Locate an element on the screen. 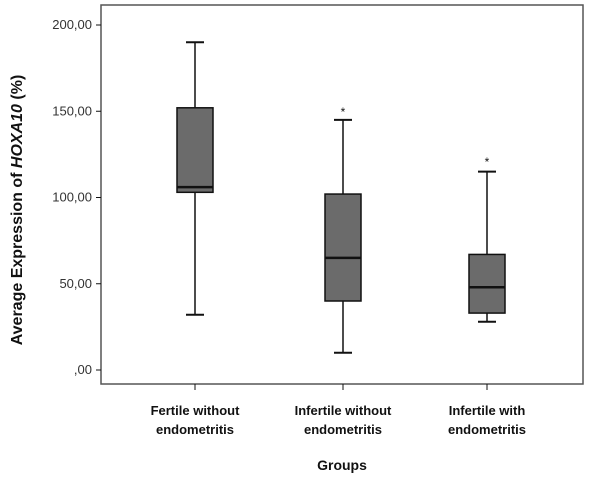 This screenshot has height=481, width=590. y-tick-label: 150,00 is located at coordinates (72, 110).